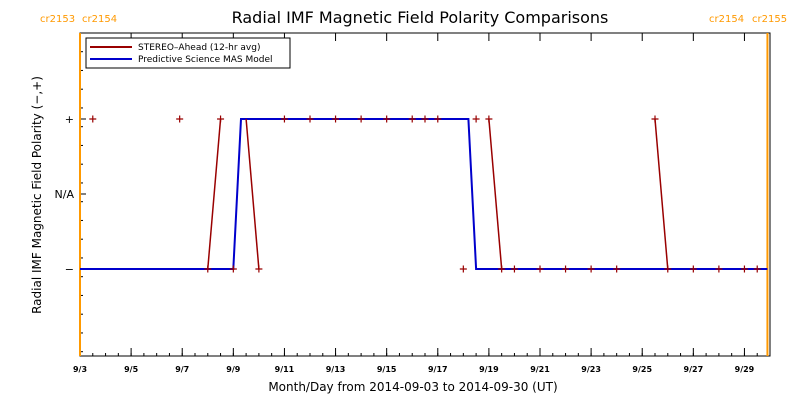 This screenshot has height=400, width=800. What do you see at coordinates (438, 369) in the screenshot?
I see `x-tick-label: 9/17` at bounding box center [438, 369].